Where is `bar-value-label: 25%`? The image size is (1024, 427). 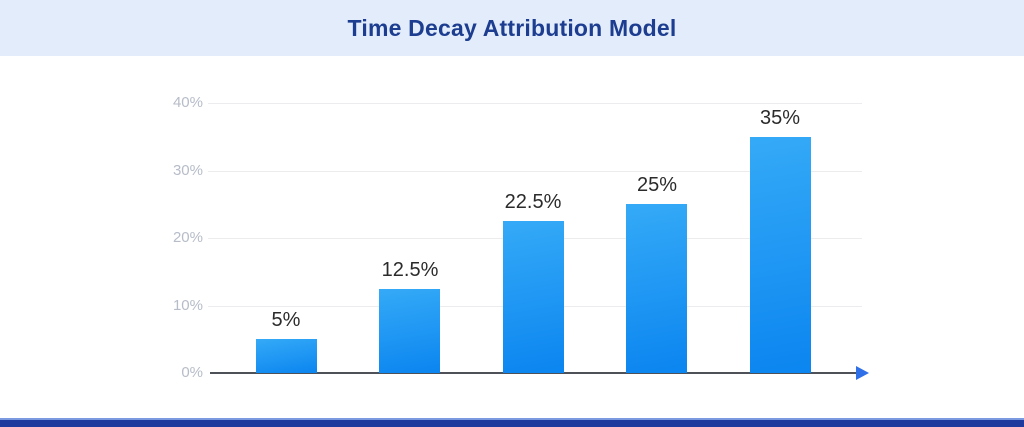 bar-value-label: 25% is located at coordinates (657, 185).